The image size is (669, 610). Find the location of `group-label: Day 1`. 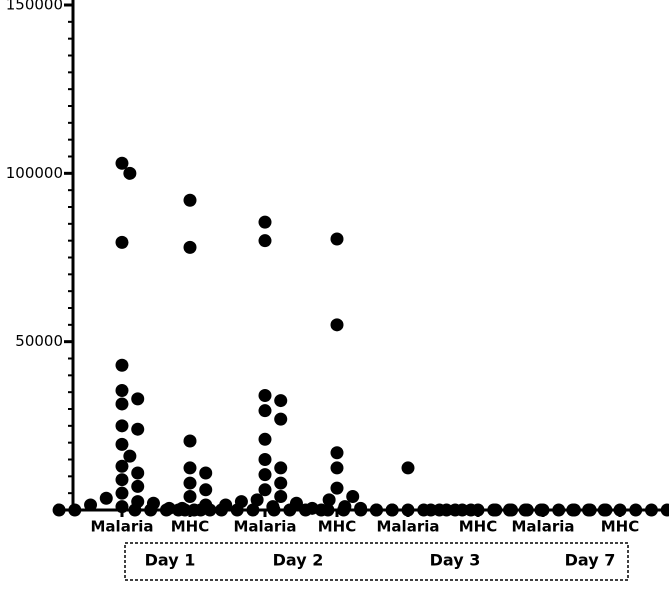

group-label: Day 1 is located at coordinates (170, 560).